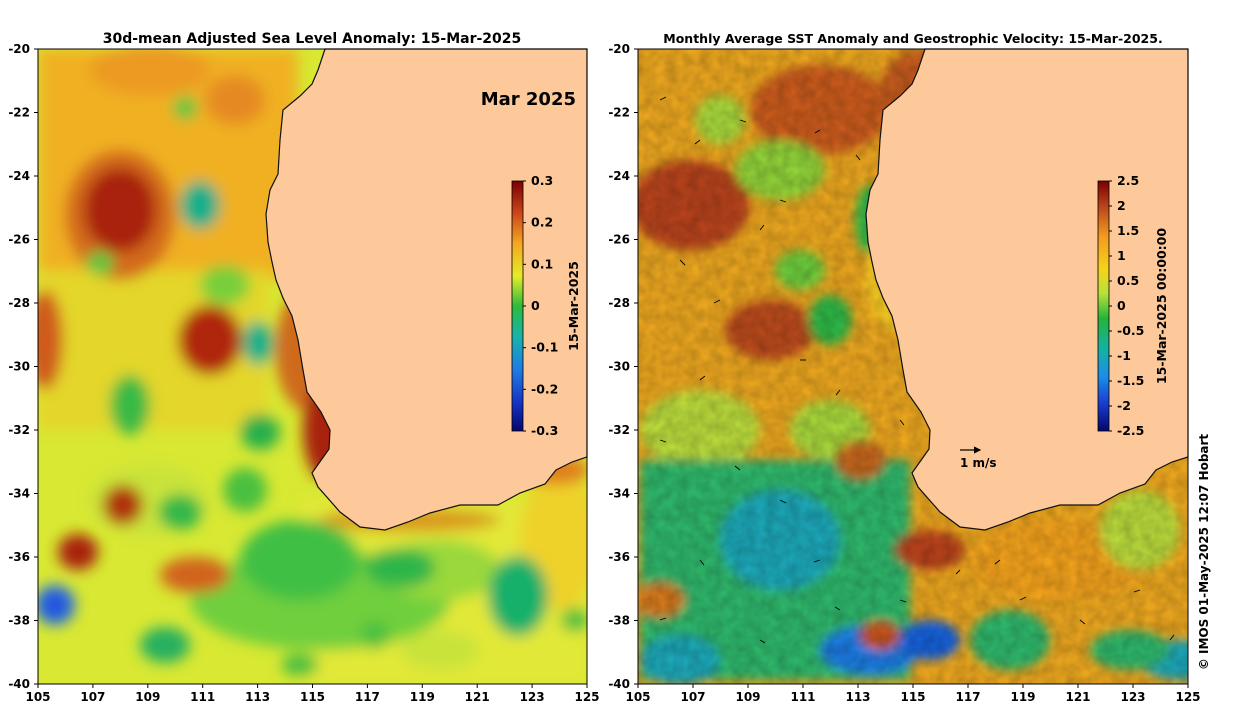  Describe the element at coordinates (1204, 552) in the screenshot. I see `imos-credit: © IMOS 01-May-2025 12:07 Hobart` at that location.